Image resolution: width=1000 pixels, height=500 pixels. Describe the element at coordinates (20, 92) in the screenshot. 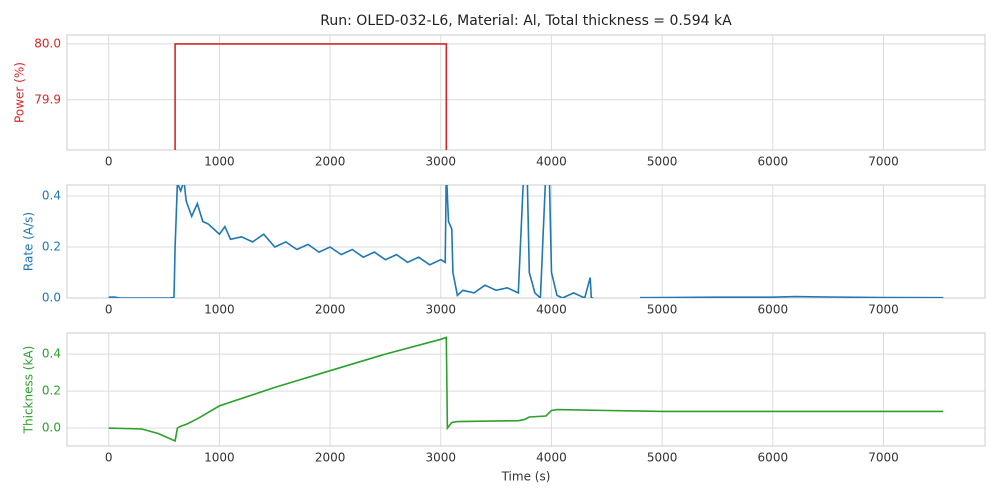

I see `y-axis-label: Power (%)` at that location.